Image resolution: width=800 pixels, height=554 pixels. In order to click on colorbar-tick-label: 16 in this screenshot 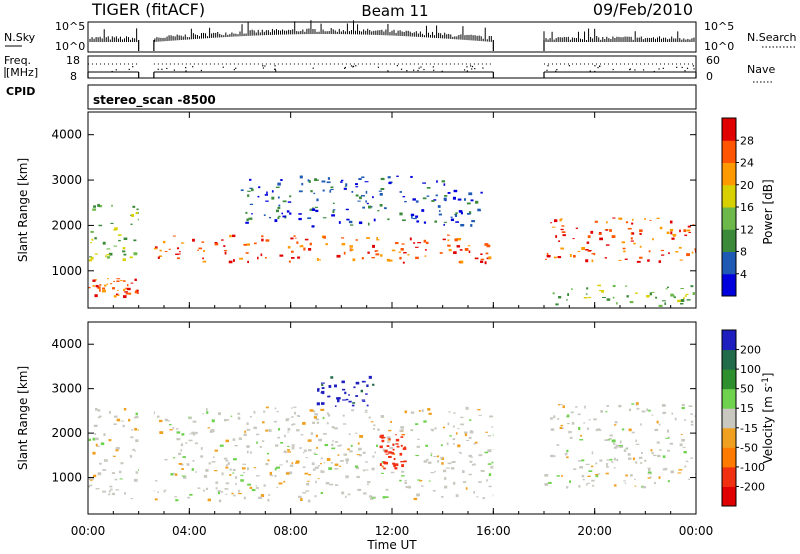, I will do `click(747, 207)`.